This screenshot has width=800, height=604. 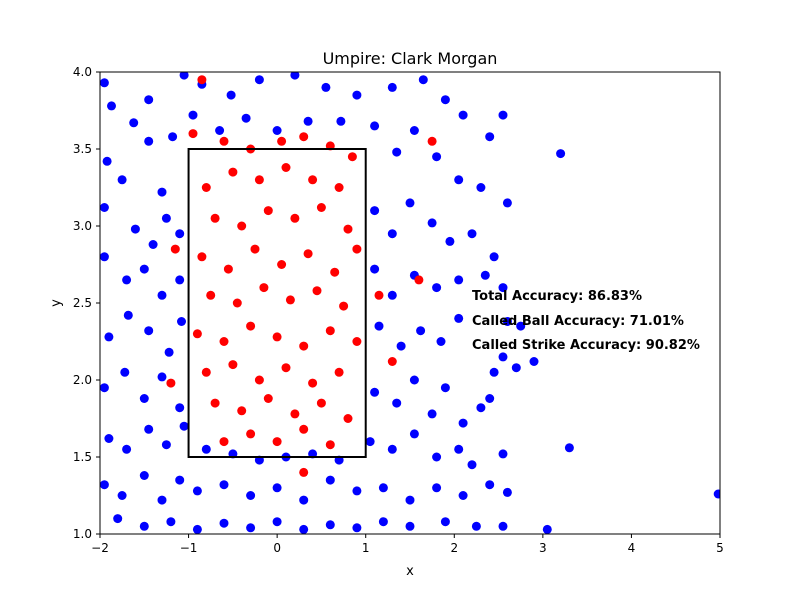 I want to click on x-tick-label: 3, so click(x=543, y=548).